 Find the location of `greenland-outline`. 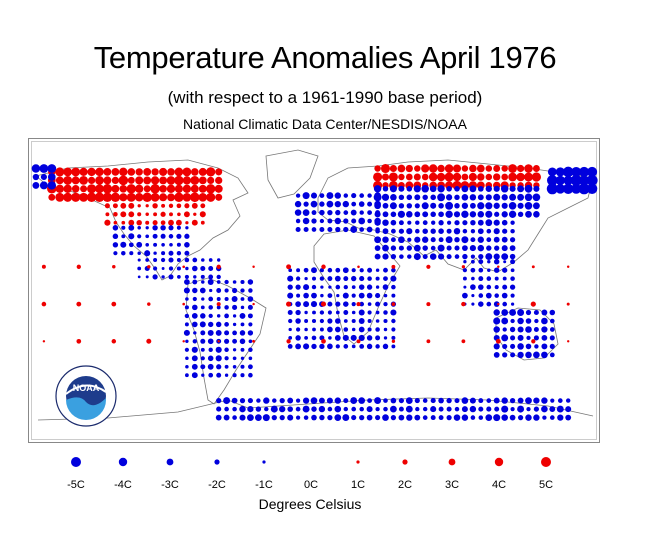

greenland-outline is located at coordinates (292, 174).